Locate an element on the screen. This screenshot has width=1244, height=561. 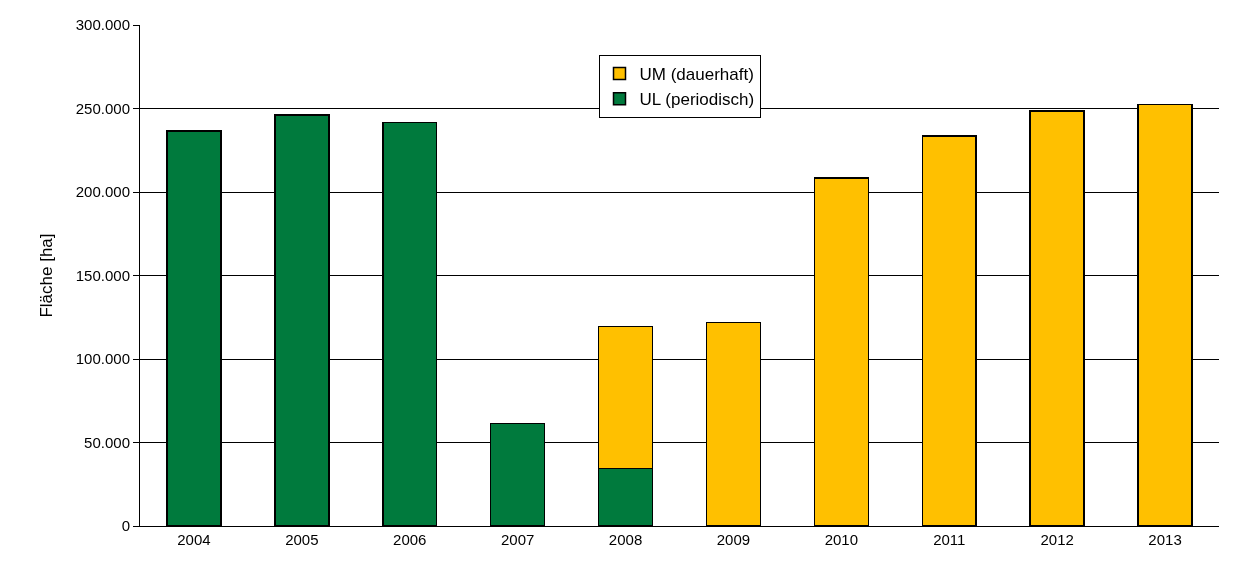
y-tick-label: 300.000 is located at coordinates (102, 25).